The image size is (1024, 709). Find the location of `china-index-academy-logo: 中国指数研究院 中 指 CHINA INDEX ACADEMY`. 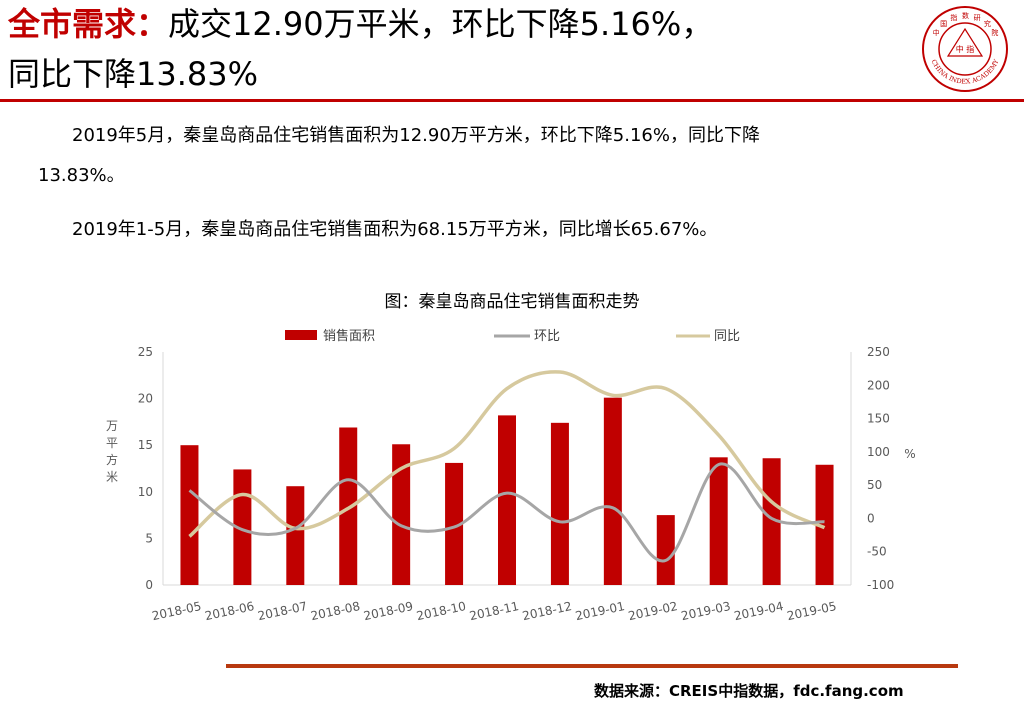

china-index-academy-logo: 中国指数研究院 中 指 CHINA INDEX ACADEMY is located at coordinates (965, 49).